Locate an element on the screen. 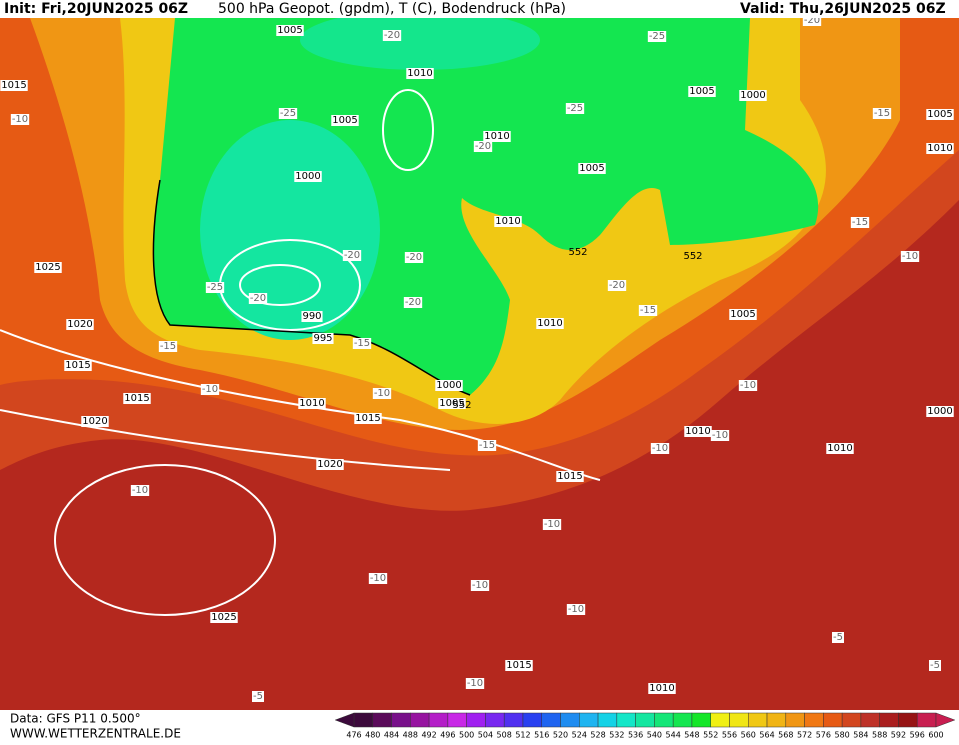 The height and width of the screenshot is (745, 959). colorbar-label: 568 is located at coordinates (785, 735).